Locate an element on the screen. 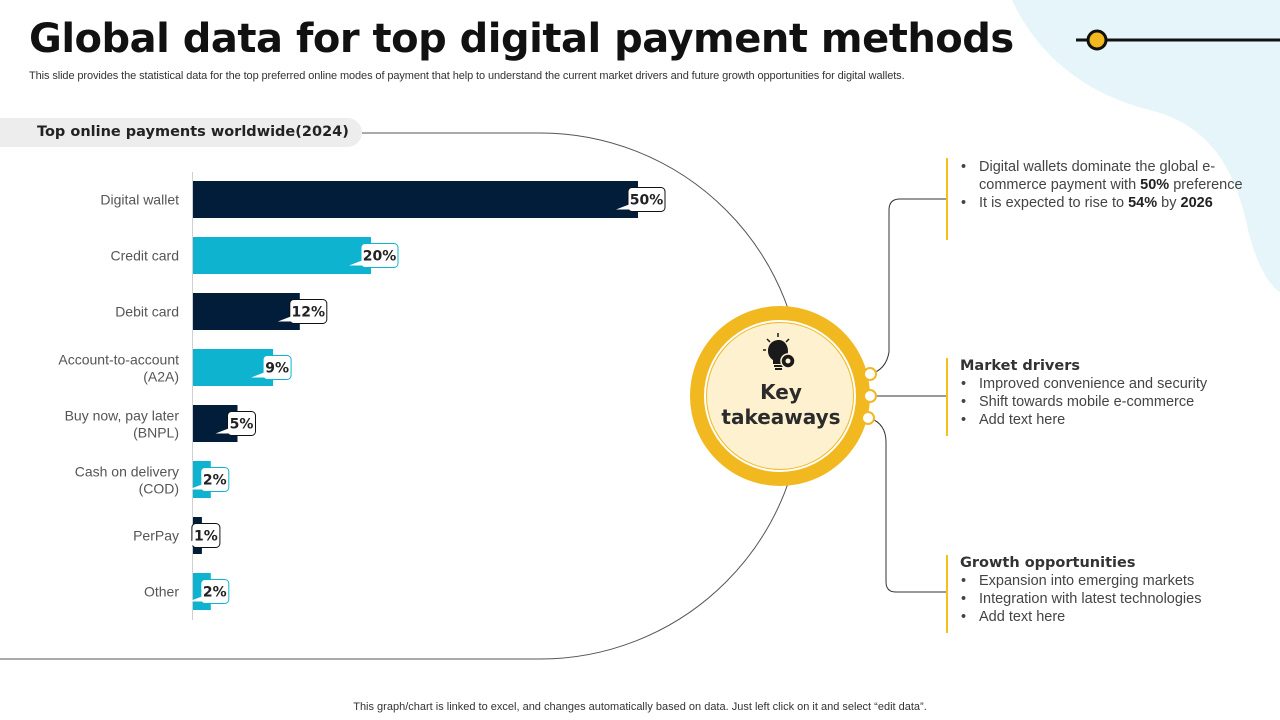  hub-node-top is located at coordinates (870, 374).